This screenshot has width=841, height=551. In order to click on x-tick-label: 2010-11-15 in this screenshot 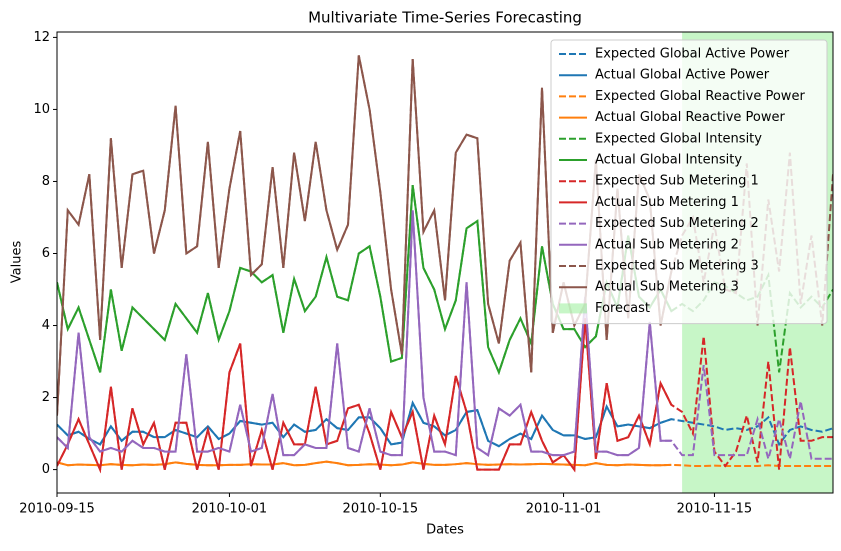, I will do `click(715, 509)`.